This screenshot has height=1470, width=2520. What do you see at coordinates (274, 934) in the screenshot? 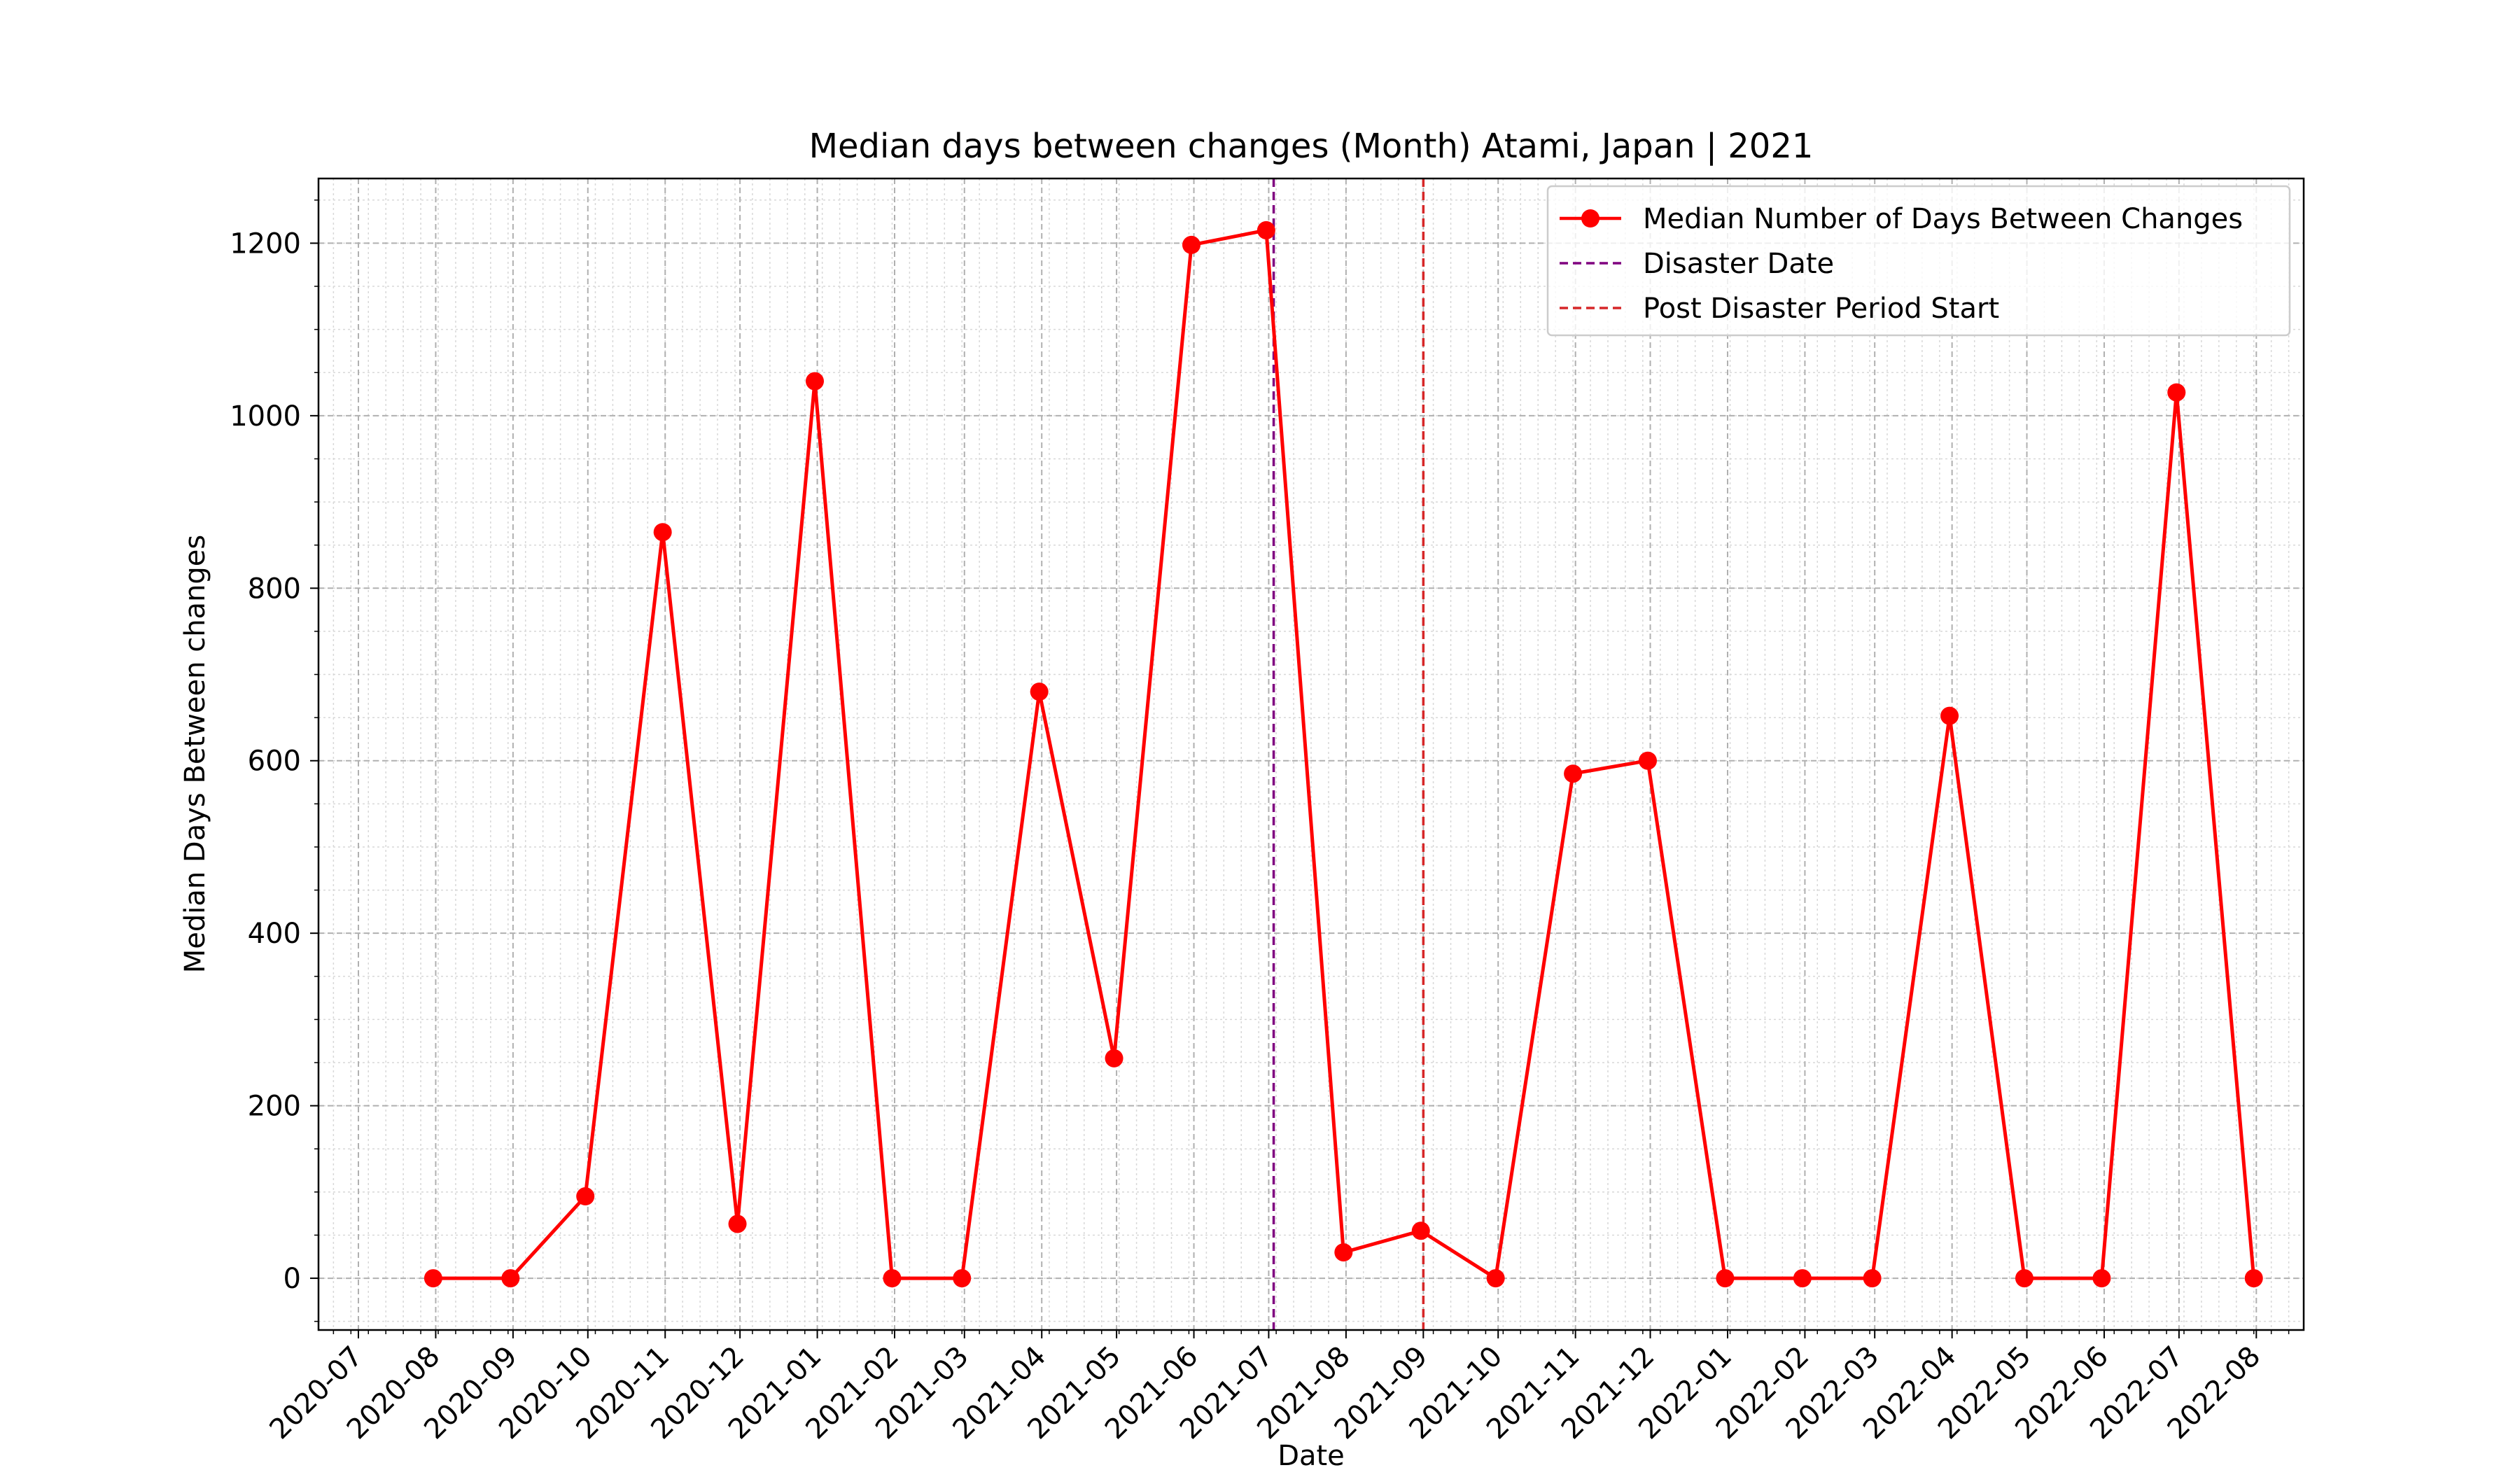
I see `y-tick-label: 400` at bounding box center [274, 934].